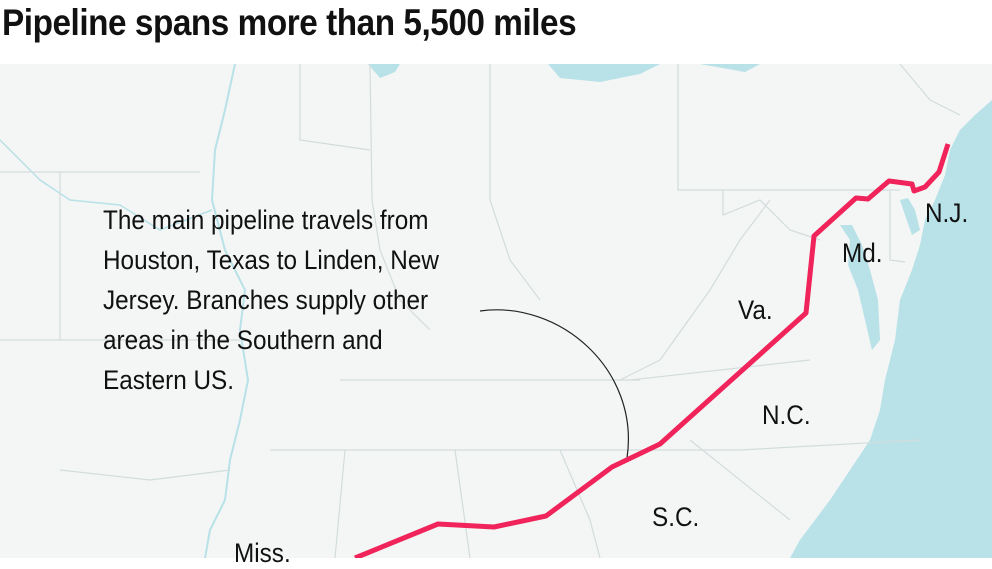 The width and height of the screenshot is (992, 569). Describe the element at coordinates (243, 340) in the screenshot. I see `annotation-line: areas in the Southern and` at that location.